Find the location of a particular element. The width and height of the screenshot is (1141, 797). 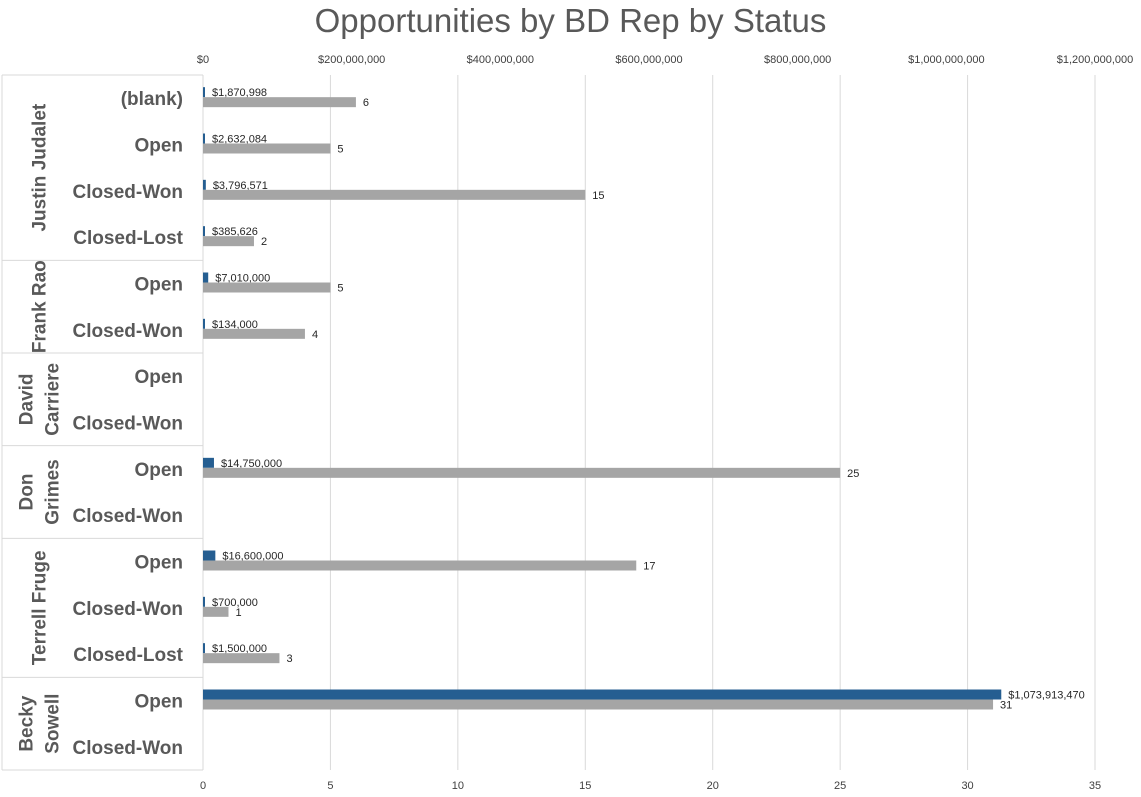

count-data-label: 25 is located at coordinates (853, 474).